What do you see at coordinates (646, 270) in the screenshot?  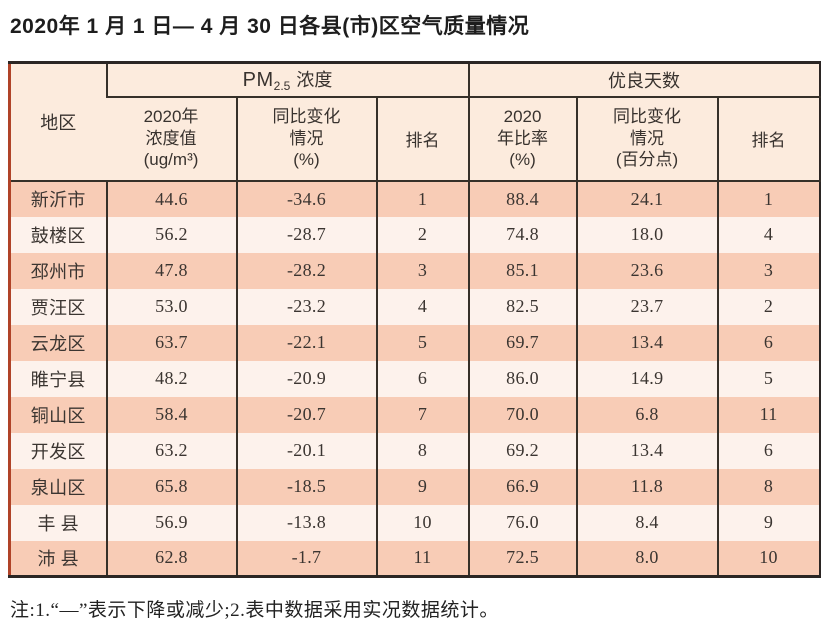 I see `days-change-cell: 23.6` at bounding box center [646, 270].